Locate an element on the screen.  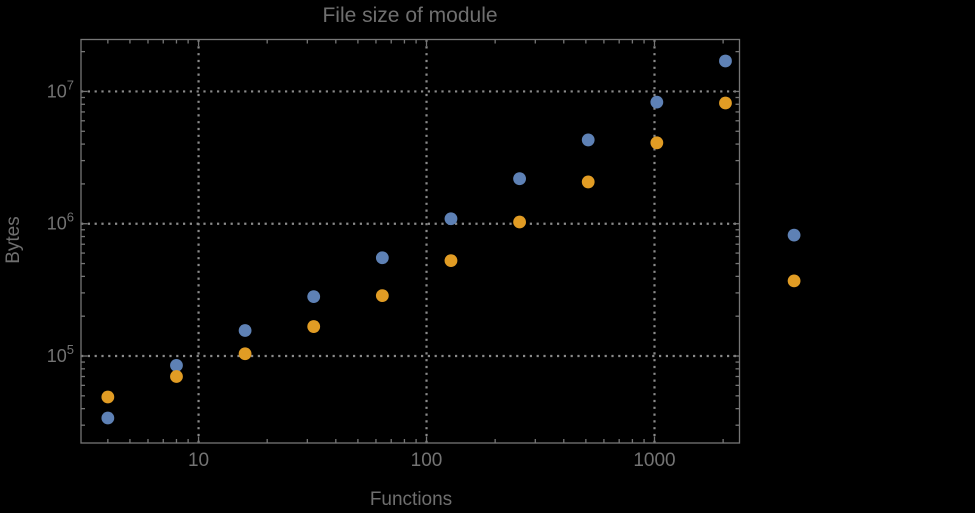
x-tick-label: 10 is located at coordinates (198, 460).